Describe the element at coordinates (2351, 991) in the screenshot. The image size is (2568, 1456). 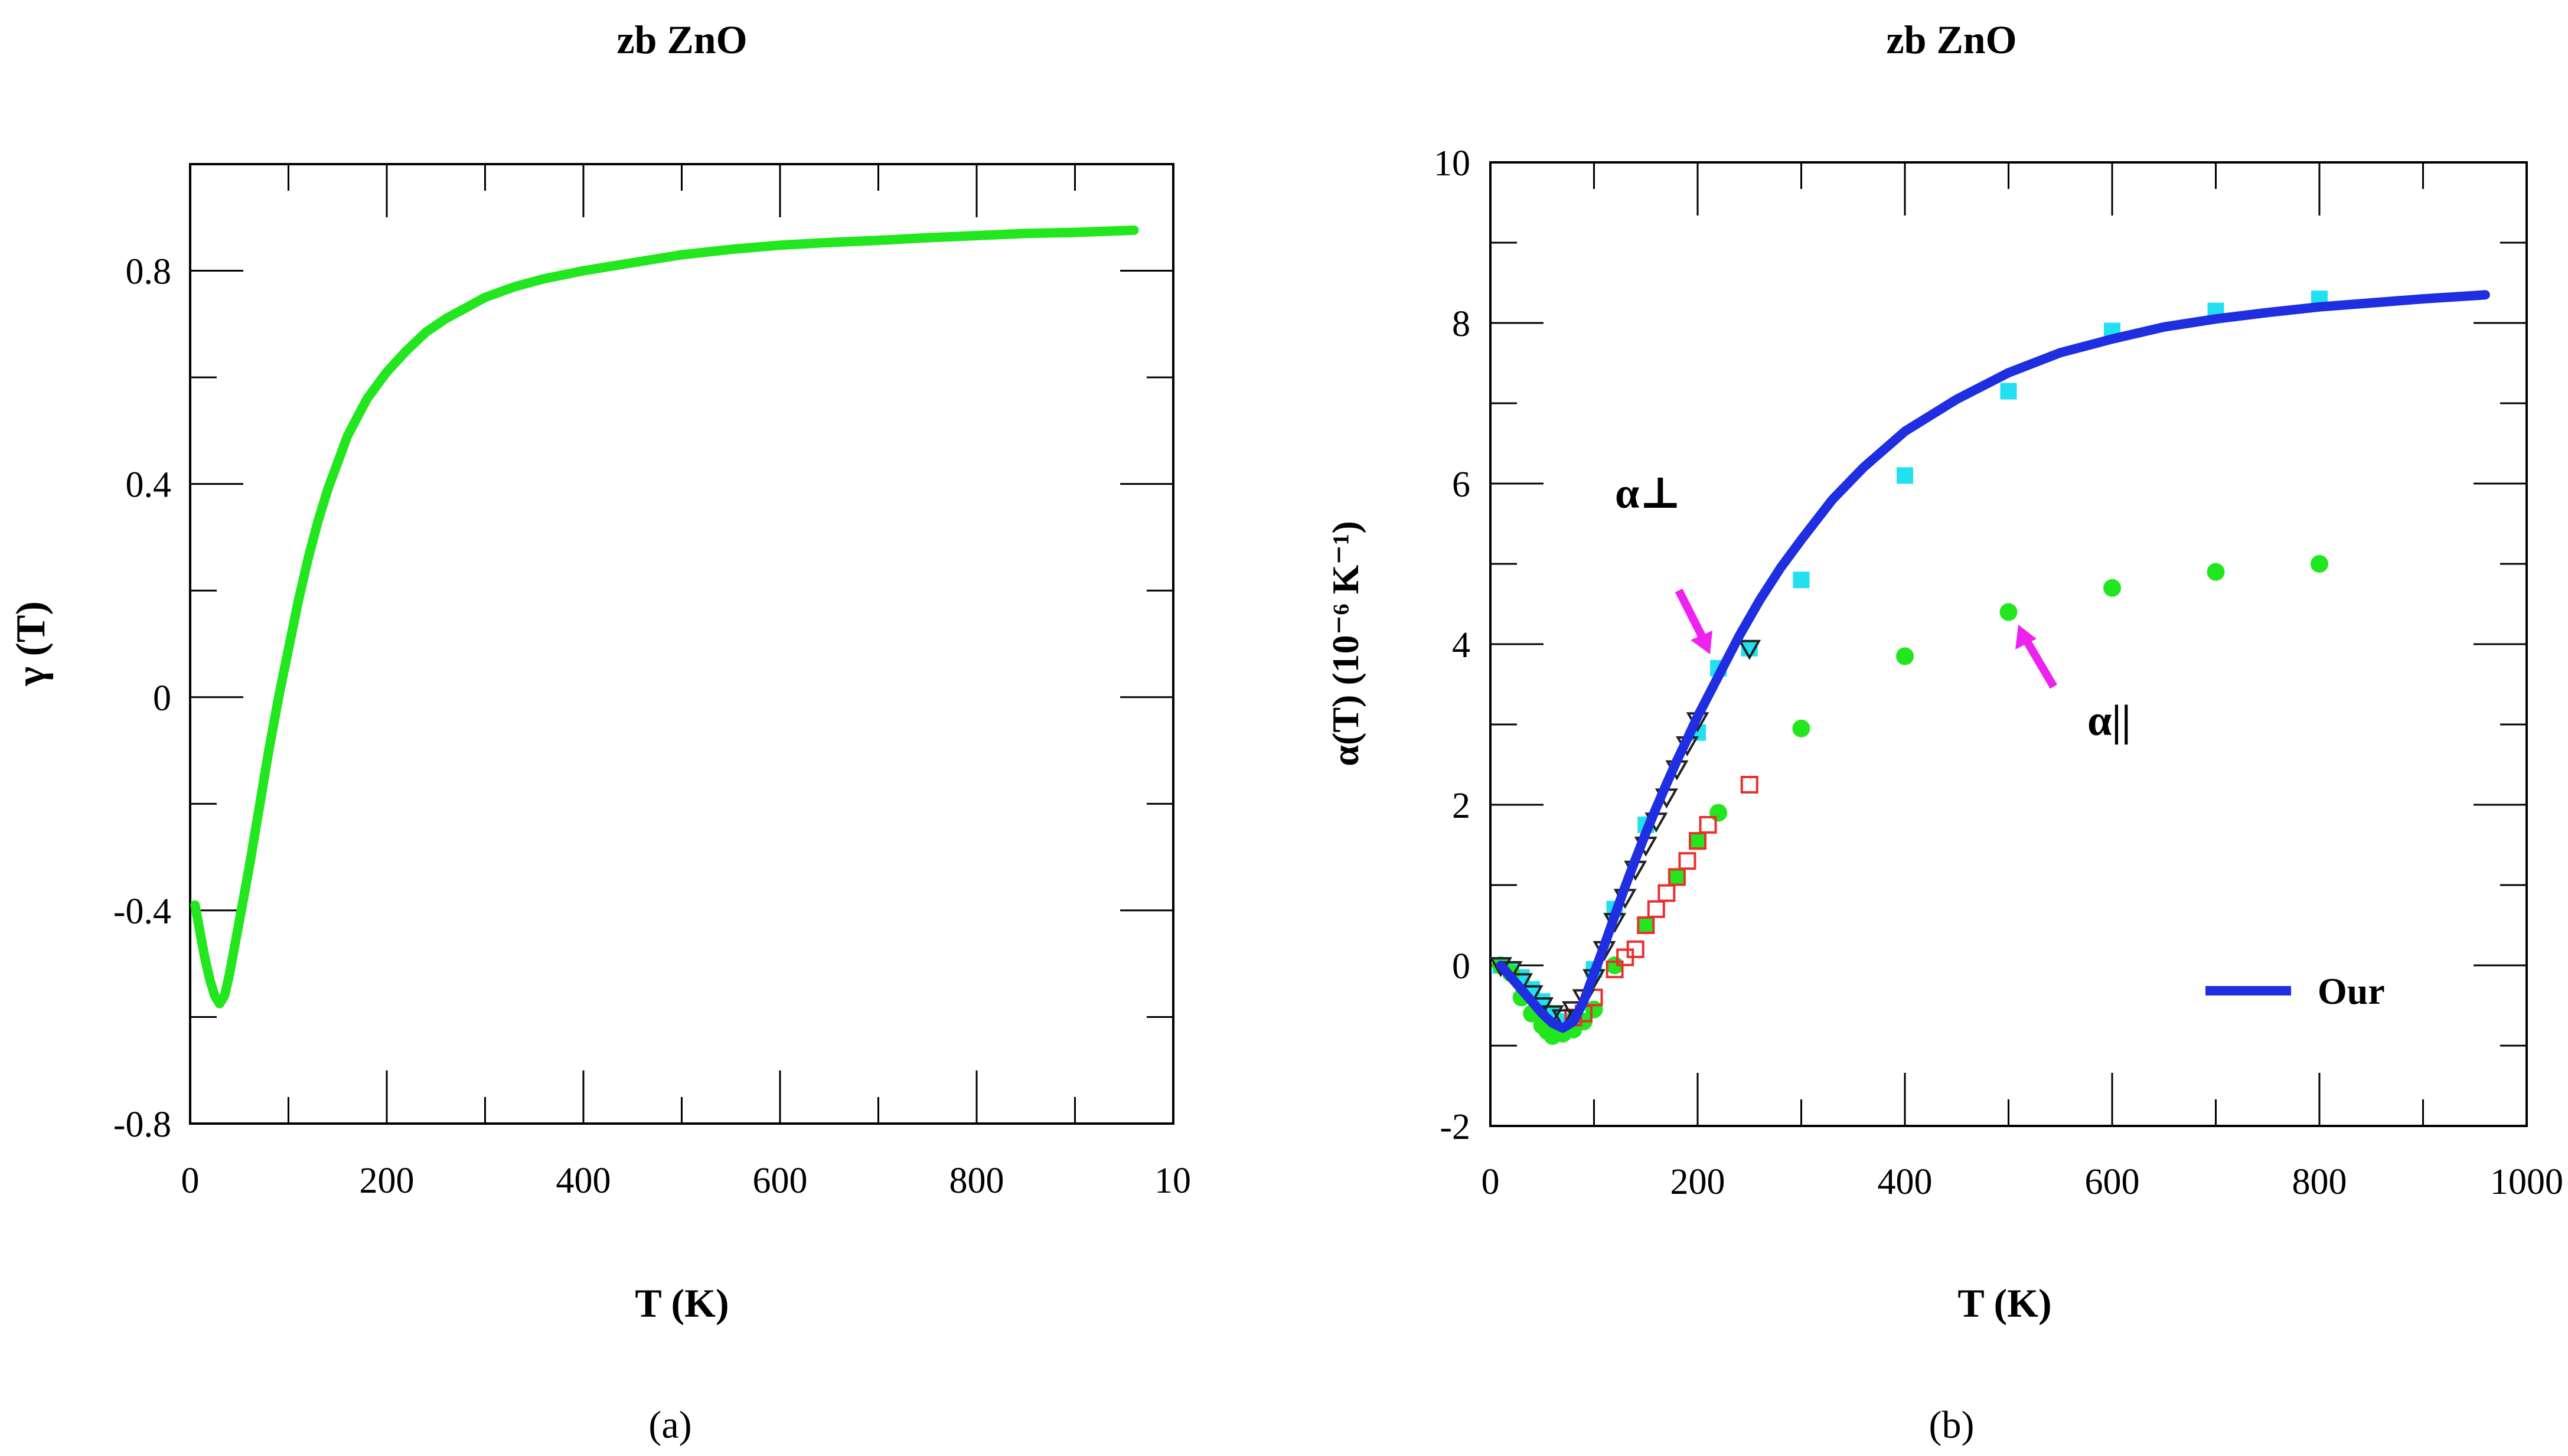
I see `legend-our-label: Our` at that location.